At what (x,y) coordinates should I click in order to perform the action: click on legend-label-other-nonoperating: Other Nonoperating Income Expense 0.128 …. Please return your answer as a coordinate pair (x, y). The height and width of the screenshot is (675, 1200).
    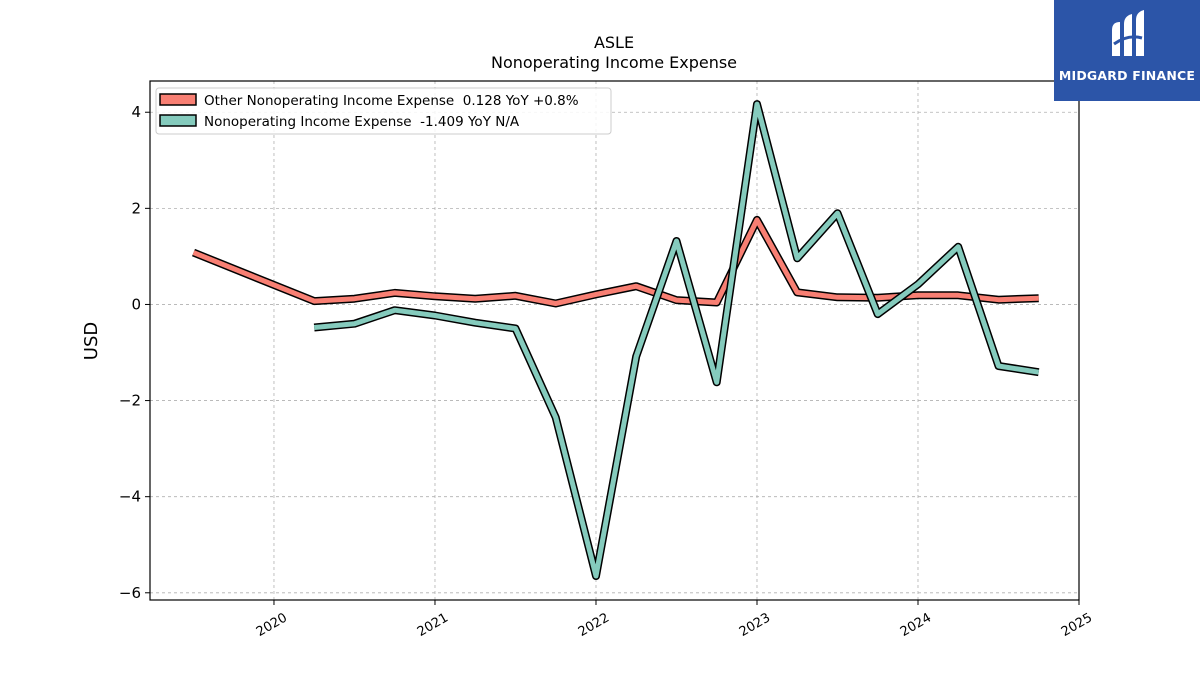
    Looking at the image, I should click on (391, 101).